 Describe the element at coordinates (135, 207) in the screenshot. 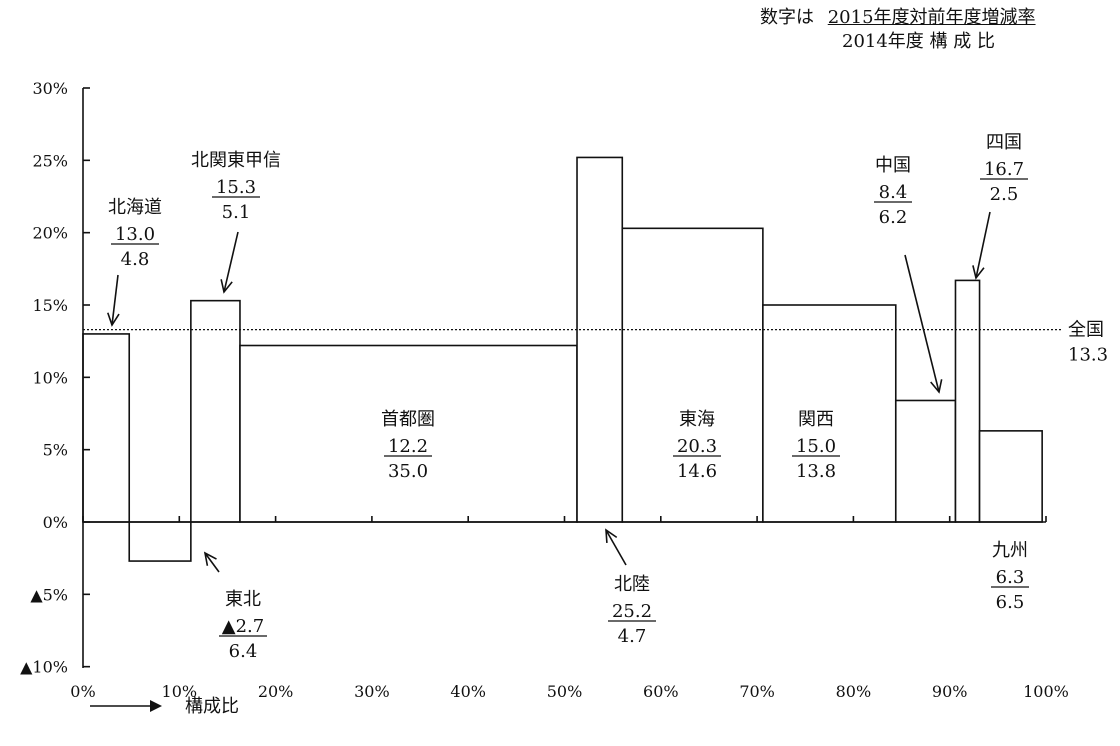

I see `region-name: 北海道` at that location.